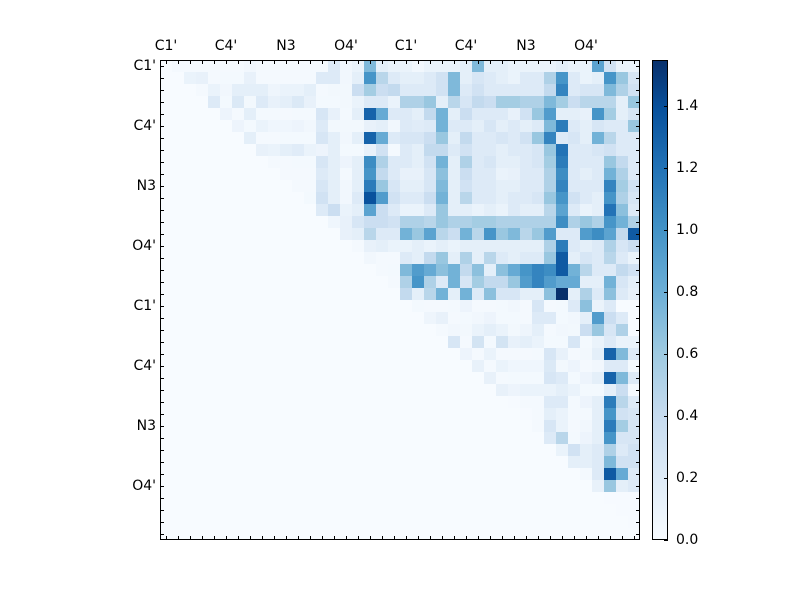 This screenshot has width=800, height=600. What do you see at coordinates (687, 168) in the screenshot?
I see `colorbar-tick-label: 1.2` at bounding box center [687, 168].